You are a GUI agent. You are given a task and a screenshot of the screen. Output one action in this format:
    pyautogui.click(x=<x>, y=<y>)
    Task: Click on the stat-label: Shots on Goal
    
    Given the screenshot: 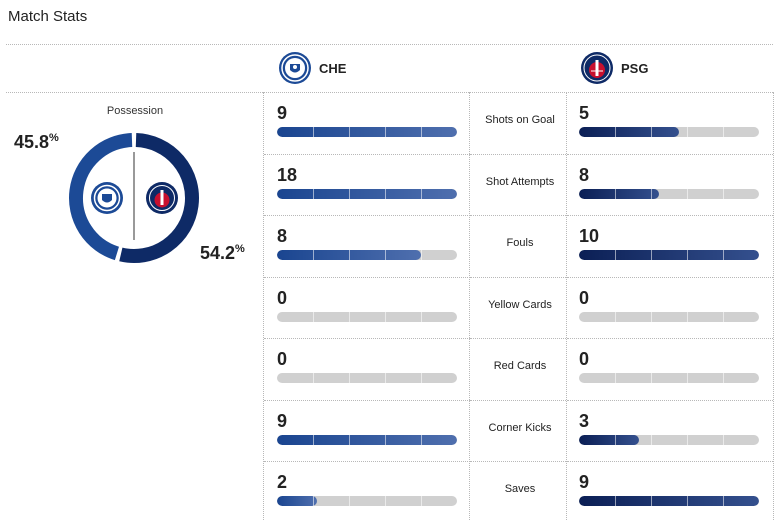 What is the action you would take?
    pyautogui.click(x=520, y=120)
    